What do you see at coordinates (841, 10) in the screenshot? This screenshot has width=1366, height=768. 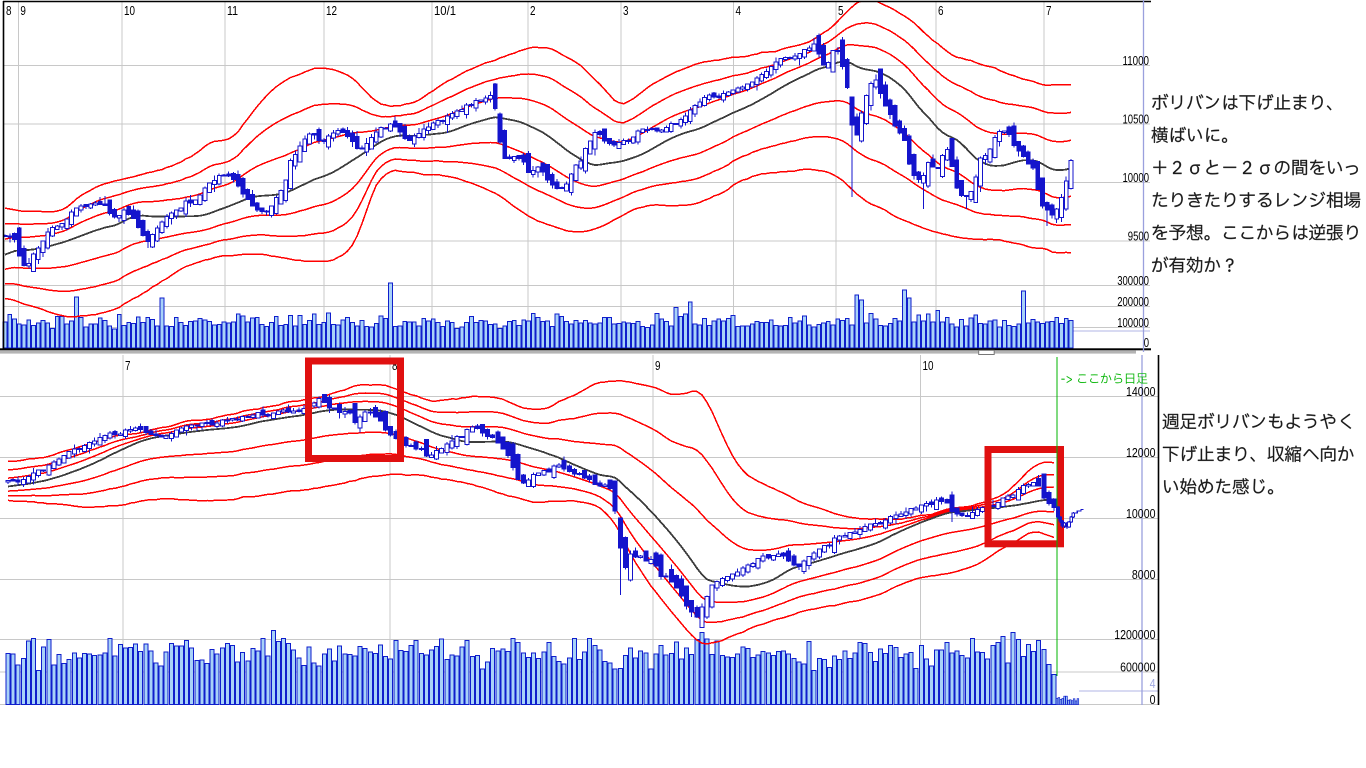 I see `svg-text: 5` at bounding box center [841, 10].